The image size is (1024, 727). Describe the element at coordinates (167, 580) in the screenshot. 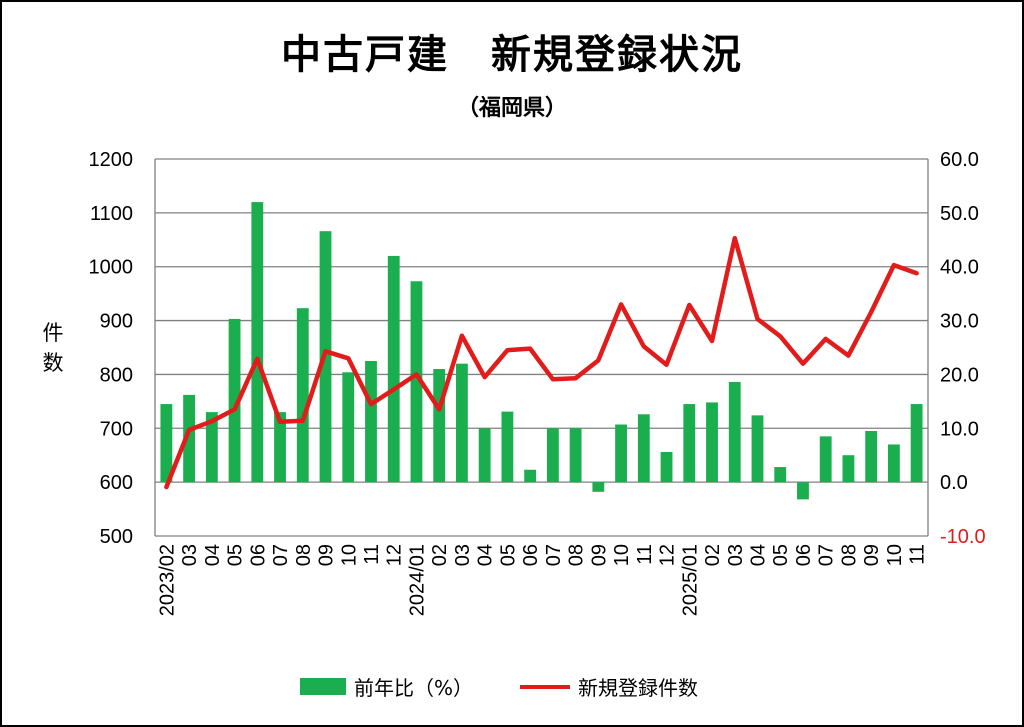

I see `x-tick-label: 2023/02` at that location.